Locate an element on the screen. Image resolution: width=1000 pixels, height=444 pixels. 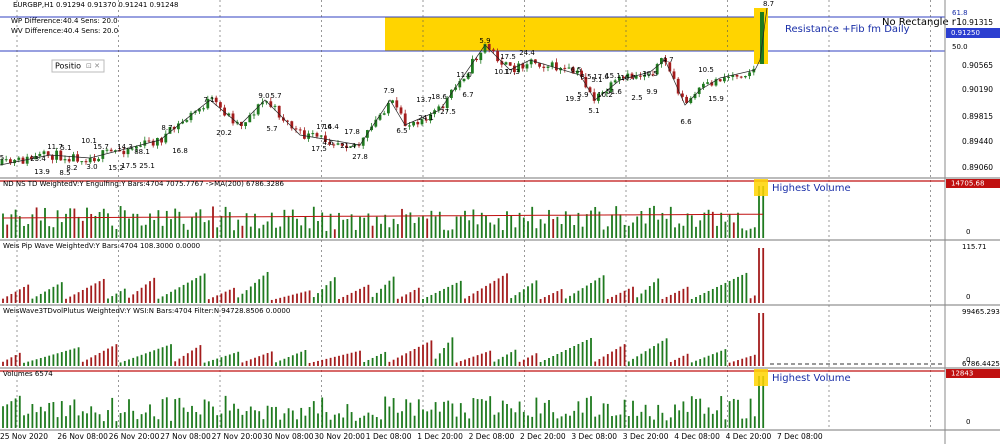
axis-max: 115.71 is located at coordinates (974, 247).